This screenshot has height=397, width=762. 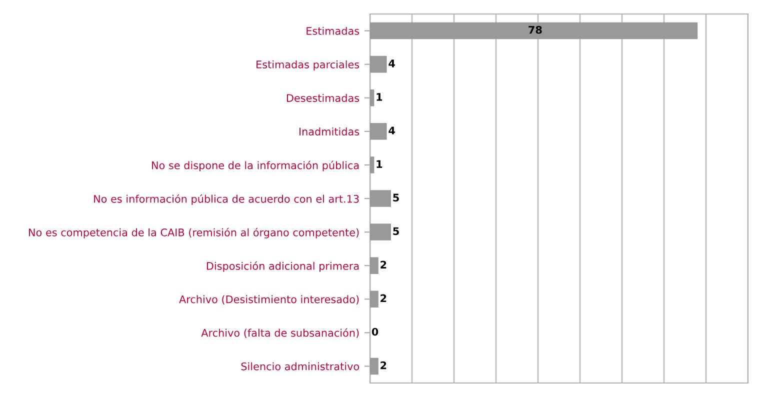 I want to click on y-tick-label: Silencio administrativo, so click(x=300, y=366).